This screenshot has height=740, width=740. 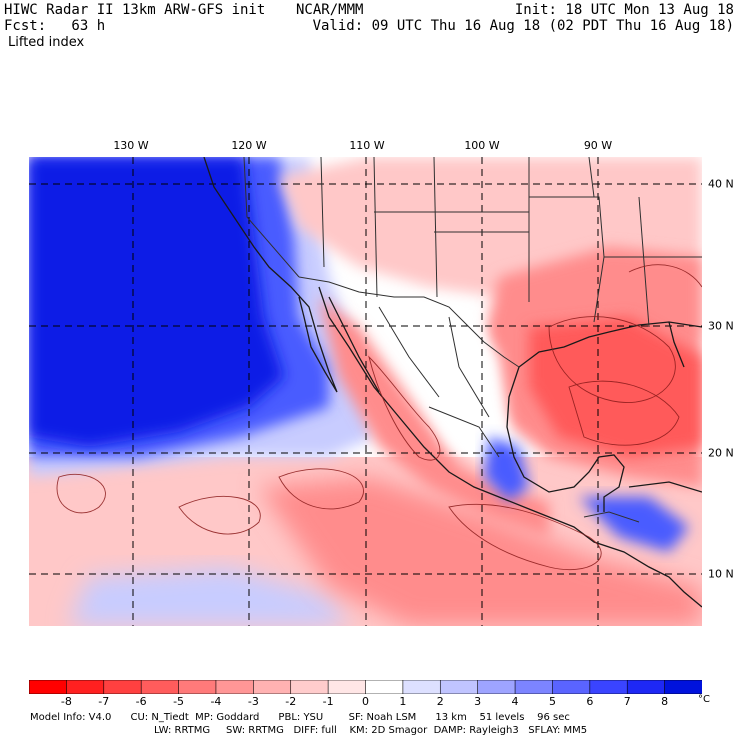 What do you see at coordinates (590, 701) in the screenshot?
I see `colorbar-tick-label: 6` at bounding box center [590, 701].